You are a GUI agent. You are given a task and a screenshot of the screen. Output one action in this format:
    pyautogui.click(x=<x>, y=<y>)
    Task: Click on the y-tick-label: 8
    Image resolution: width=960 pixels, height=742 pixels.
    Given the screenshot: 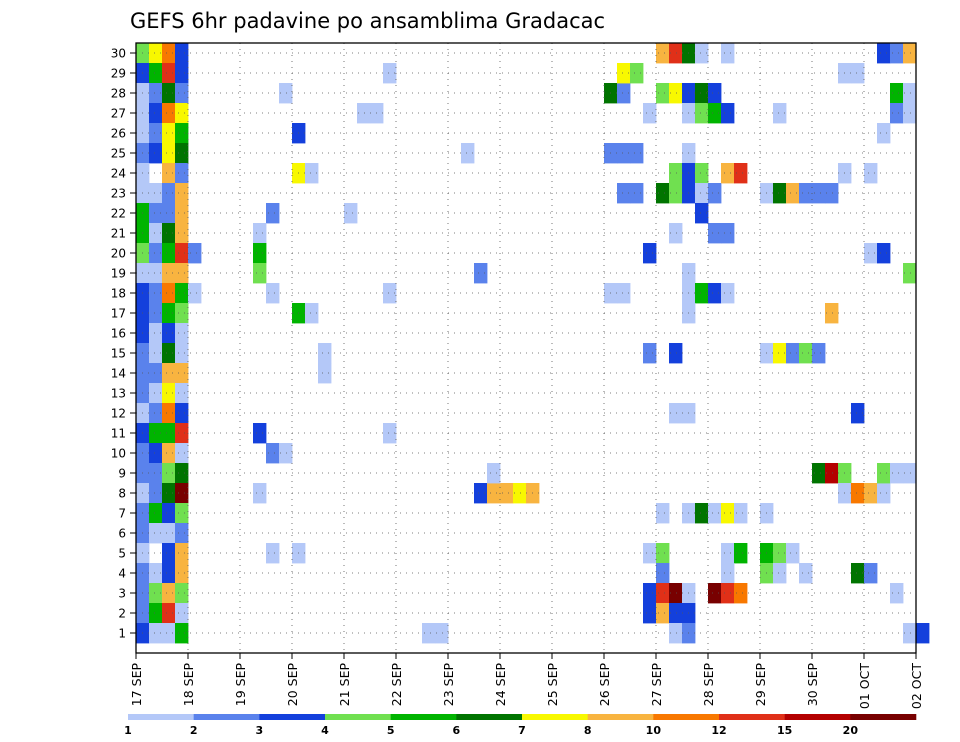 What is the action you would take?
    pyautogui.click(x=122, y=494)
    